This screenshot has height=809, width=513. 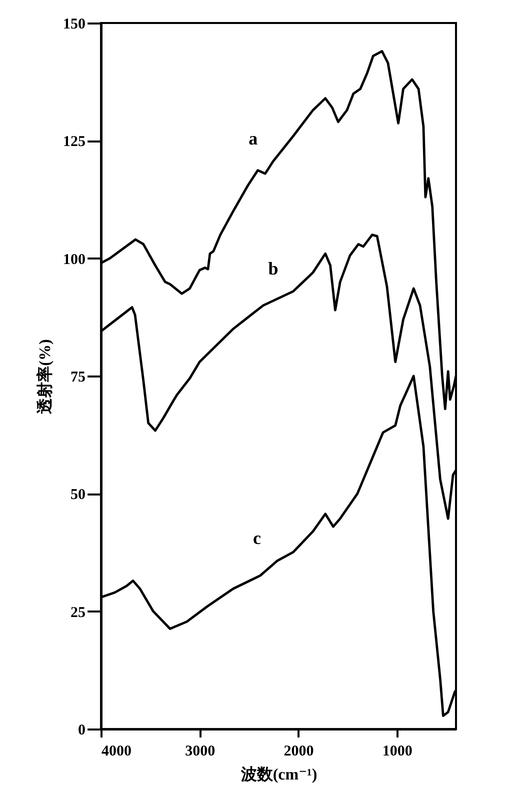 I want to click on y-tick-label: 150, so click(x=74, y=24).